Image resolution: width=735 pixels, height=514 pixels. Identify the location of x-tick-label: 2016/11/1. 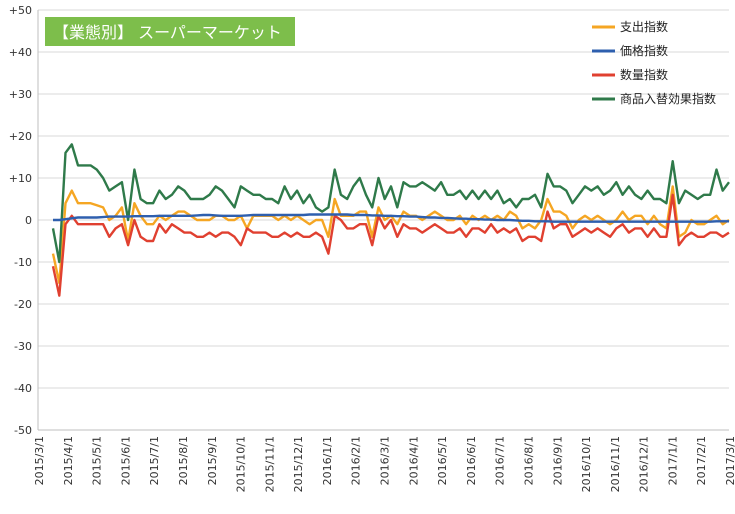
(615, 464).